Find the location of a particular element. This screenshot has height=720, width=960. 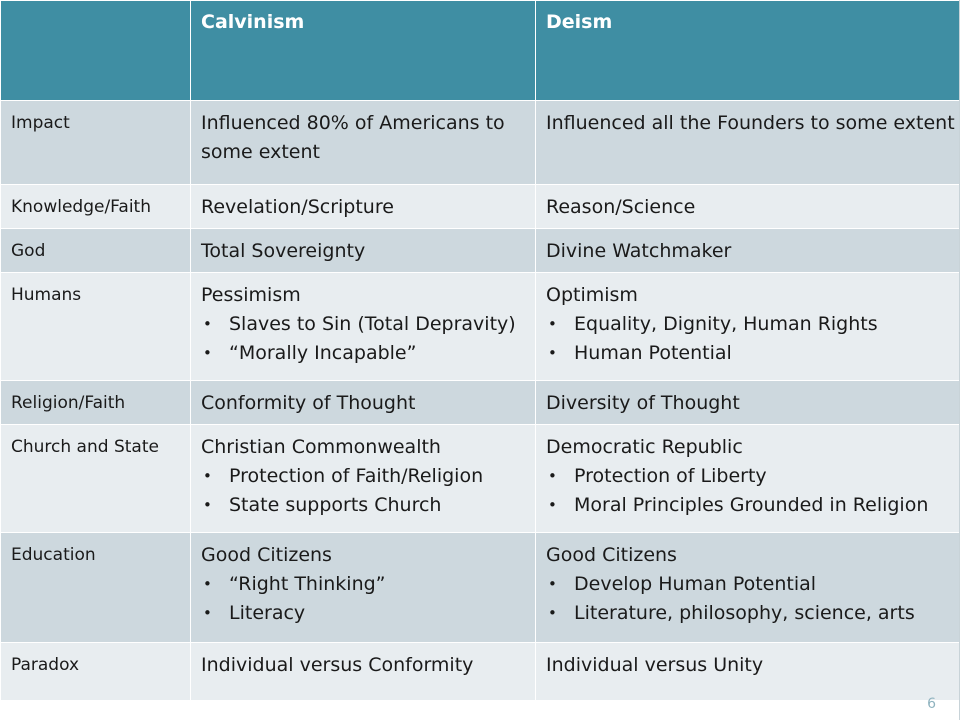

row-label: Humans is located at coordinates (95, 326).